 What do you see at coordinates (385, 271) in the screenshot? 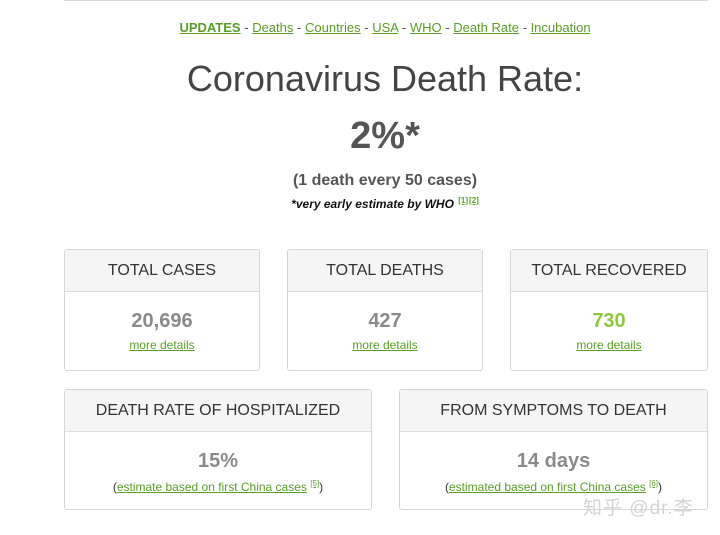
I see `card-header: TOTAL DEATHS` at bounding box center [385, 271].